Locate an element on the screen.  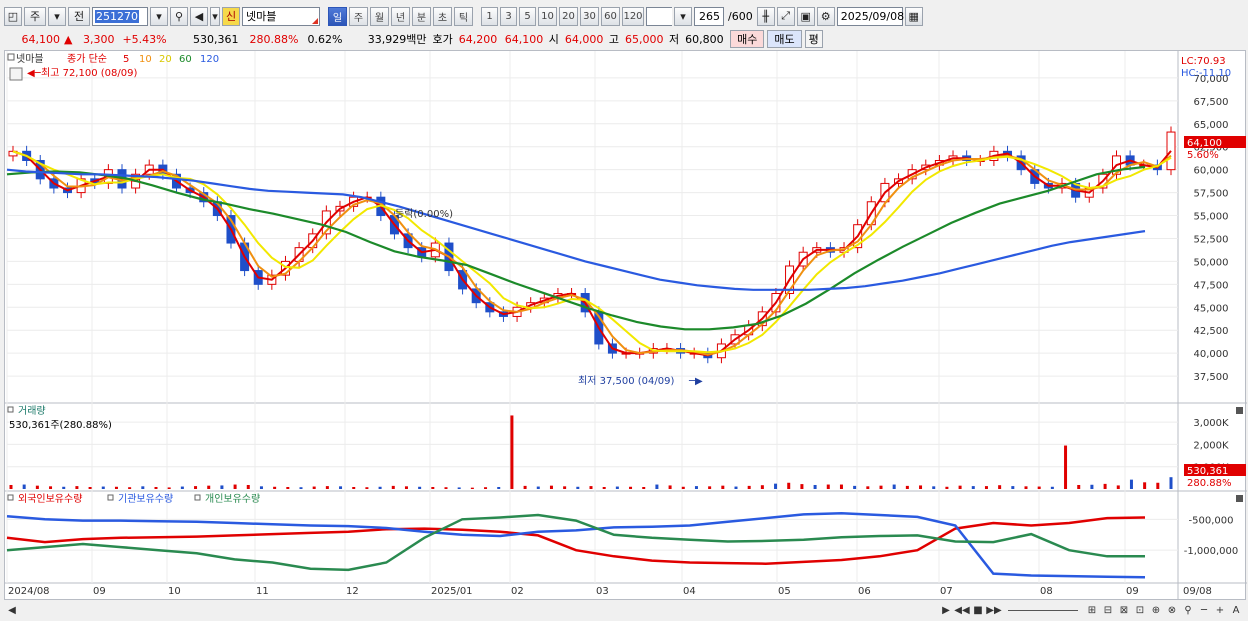
save-icon: ▣ is located at coordinates (805, 16).